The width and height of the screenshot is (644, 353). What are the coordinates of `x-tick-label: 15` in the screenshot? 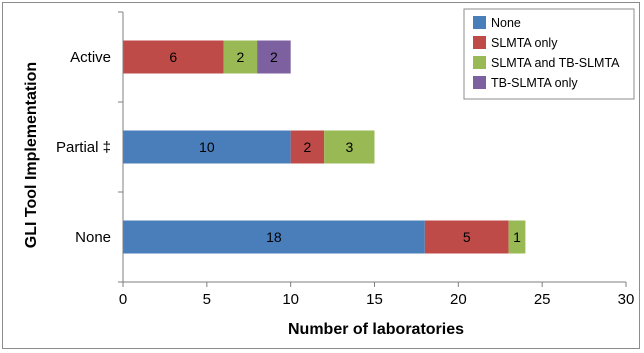 It's located at (374, 299).